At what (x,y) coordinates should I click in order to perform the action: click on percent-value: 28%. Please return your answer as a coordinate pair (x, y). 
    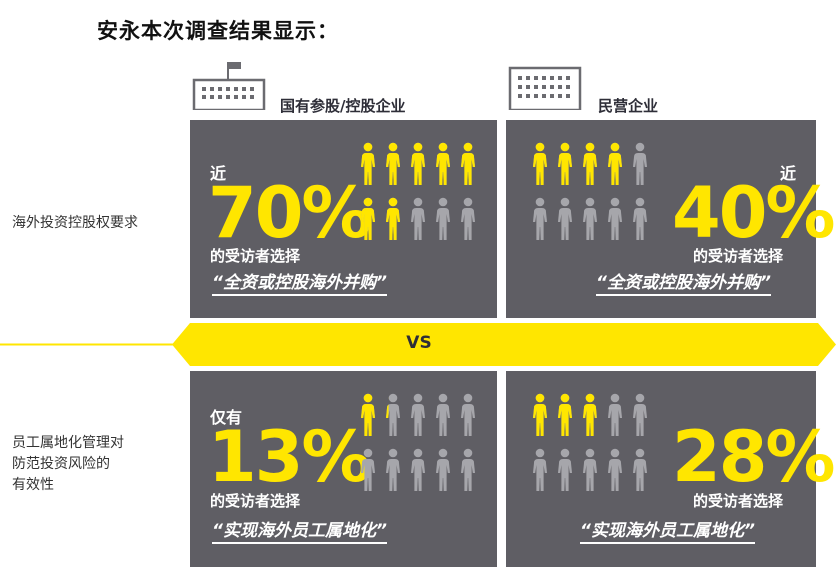
    Looking at the image, I should click on (754, 457).